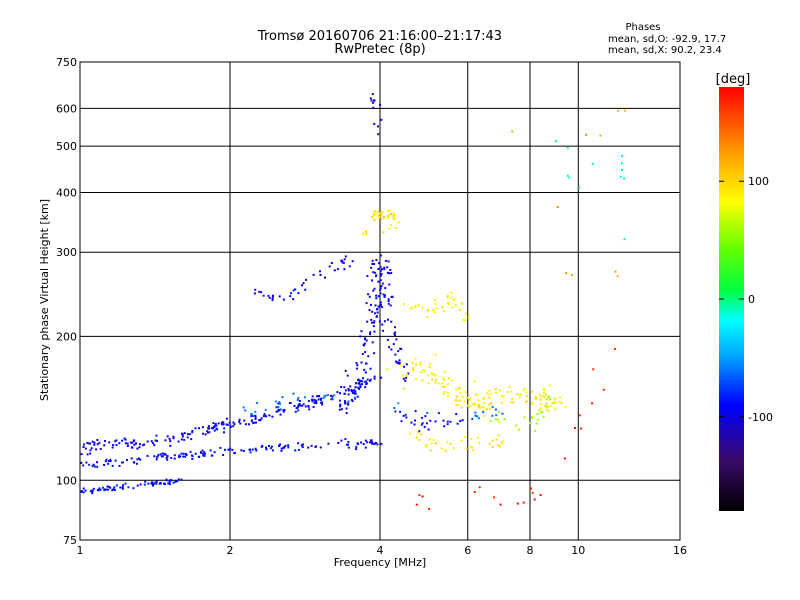  What do you see at coordinates (746, 299) in the screenshot?
I see `colorbar-ticks: 100 0 -100` at bounding box center [746, 299].